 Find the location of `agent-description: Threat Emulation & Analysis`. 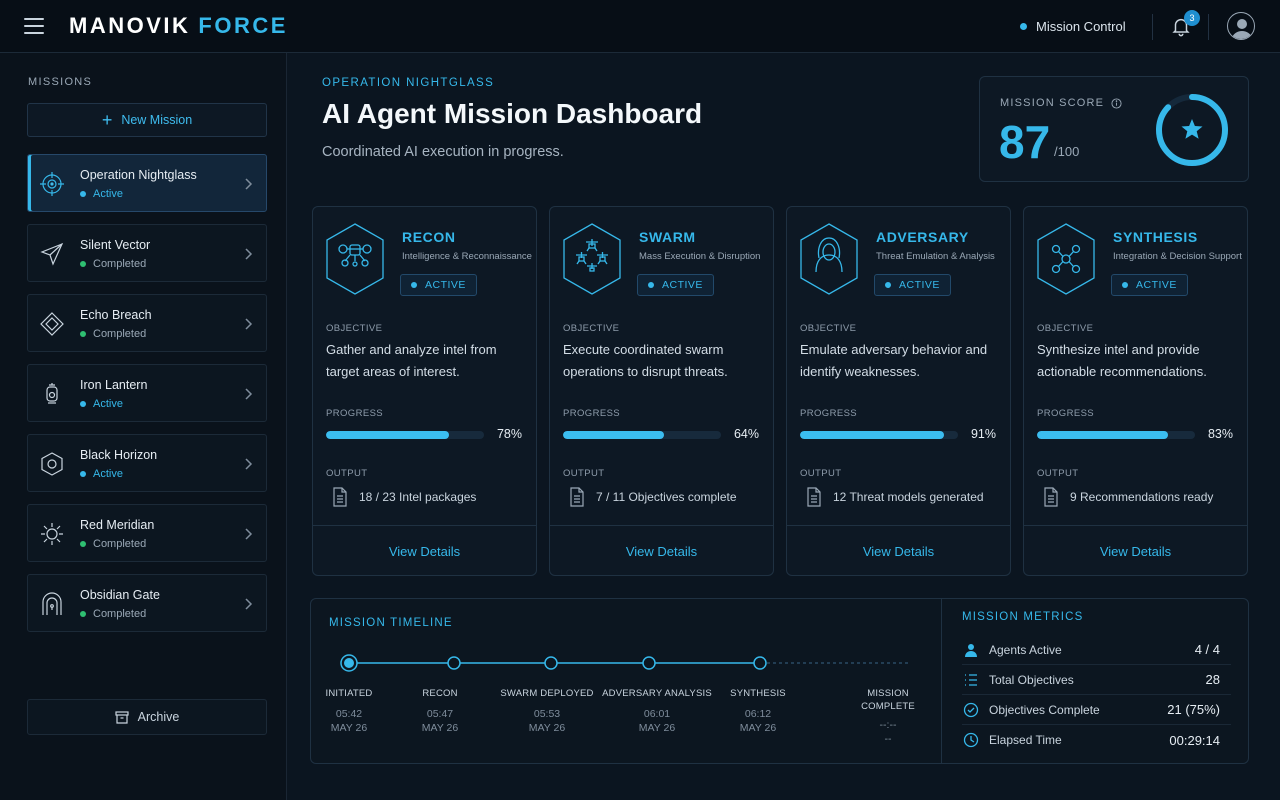

agent-description: Threat Emulation & Analysis is located at coordinates (935, 256).